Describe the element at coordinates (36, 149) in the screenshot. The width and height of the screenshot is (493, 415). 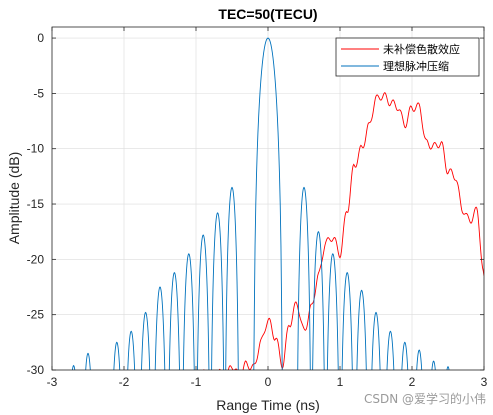
I see `y-tick-label: -10` at that location.